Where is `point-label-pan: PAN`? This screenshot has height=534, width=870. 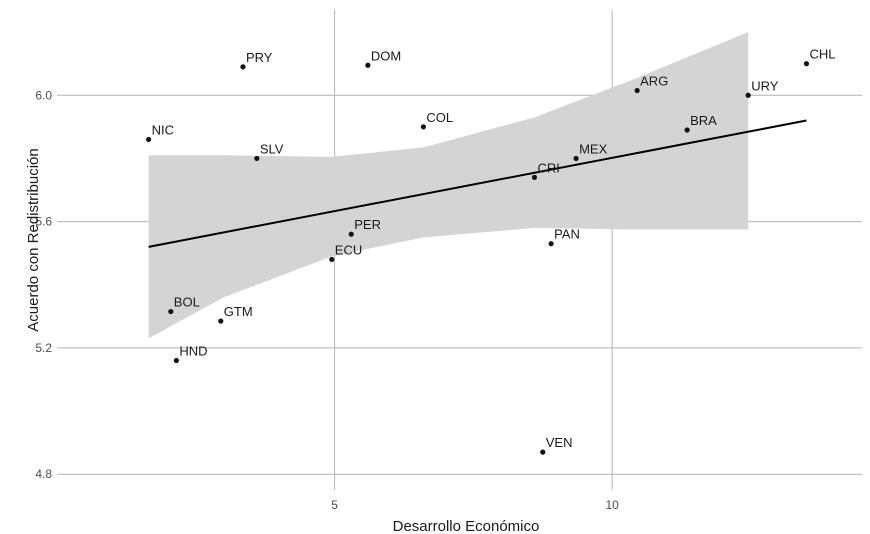 point-label-pan: PAN is located at coordinates (567, 234).